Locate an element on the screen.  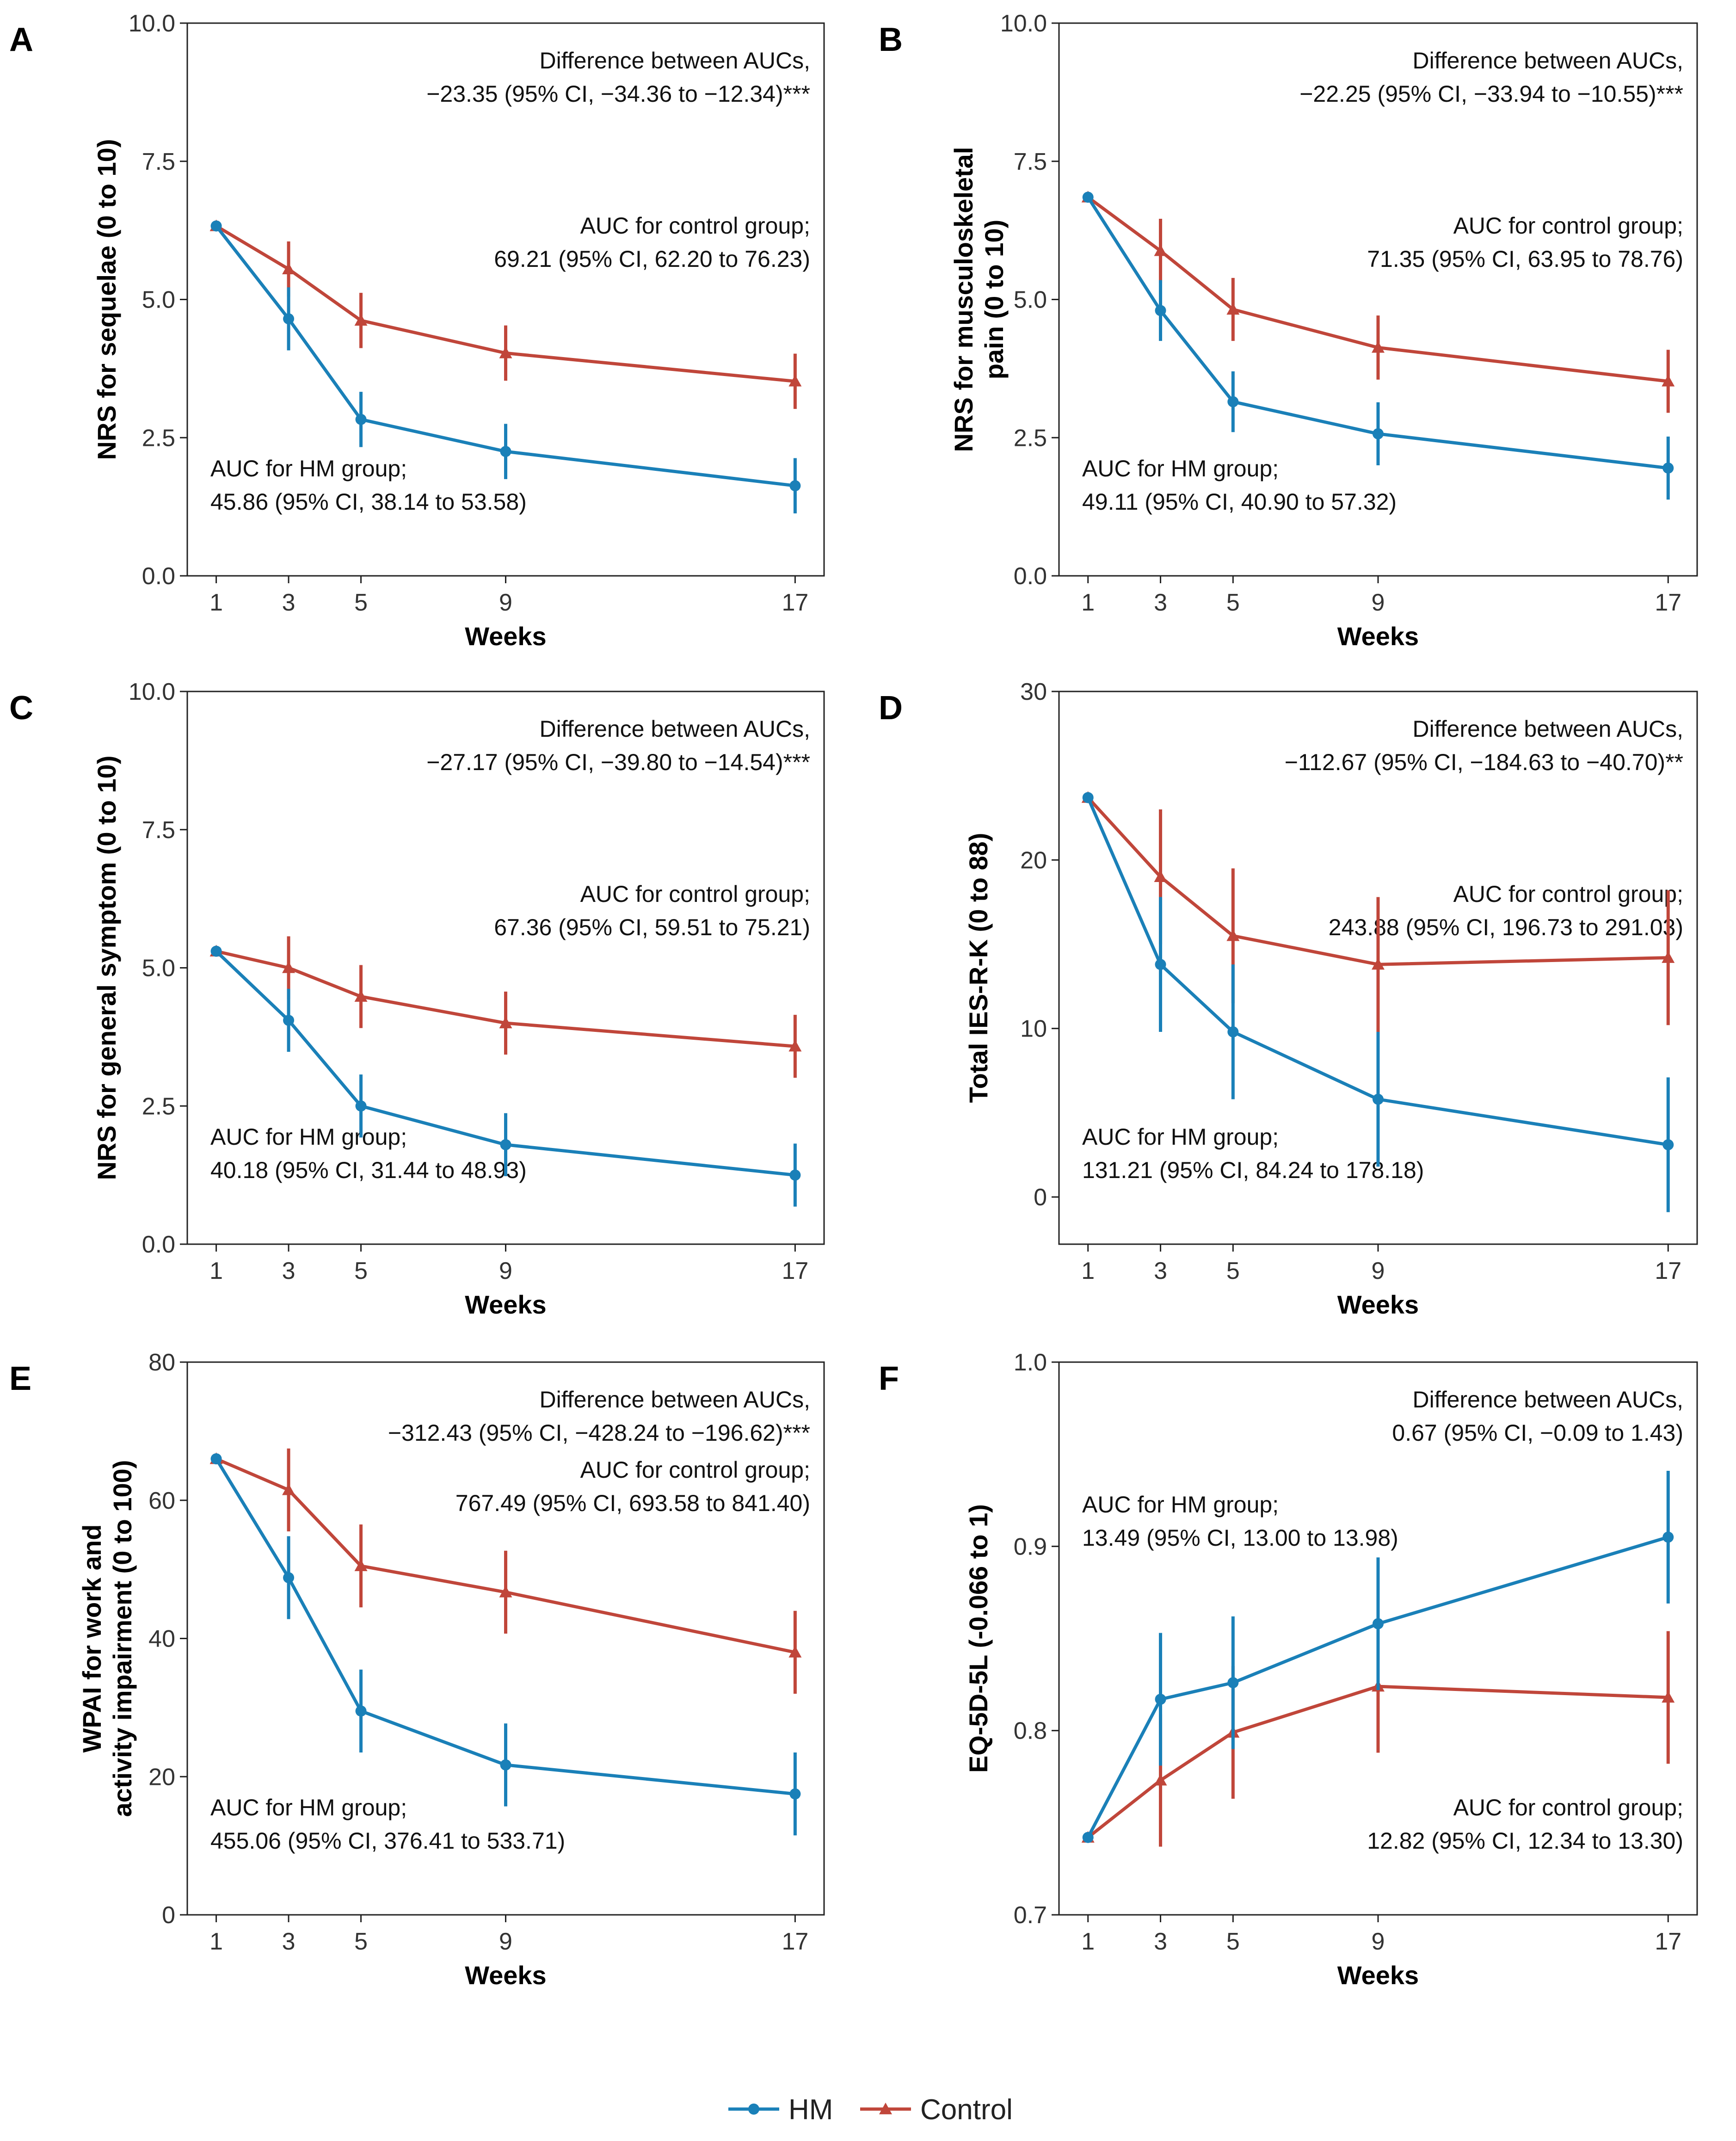
annotation-line: 455.06 (95% CI, 376.41 to 533.71) is located at coordinates (387, 1841).